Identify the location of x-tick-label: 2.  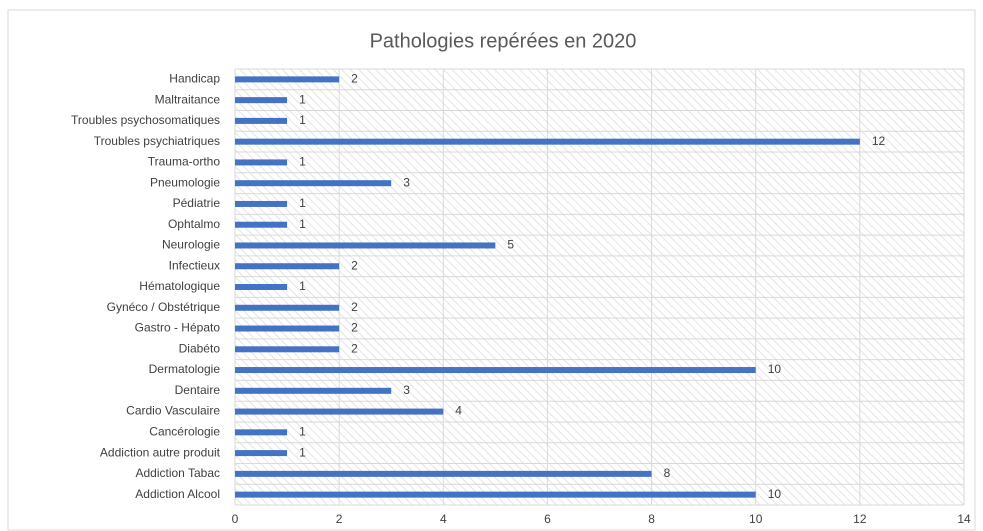
(339, 519).